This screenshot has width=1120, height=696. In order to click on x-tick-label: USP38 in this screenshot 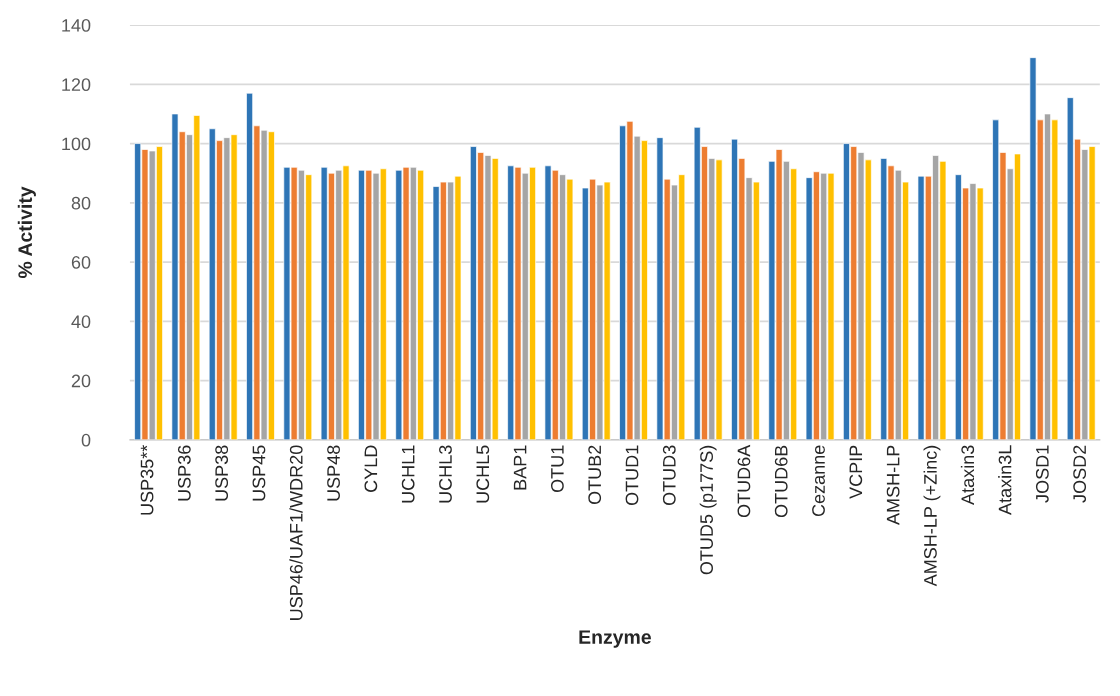, I will do `click(222, 473)`.